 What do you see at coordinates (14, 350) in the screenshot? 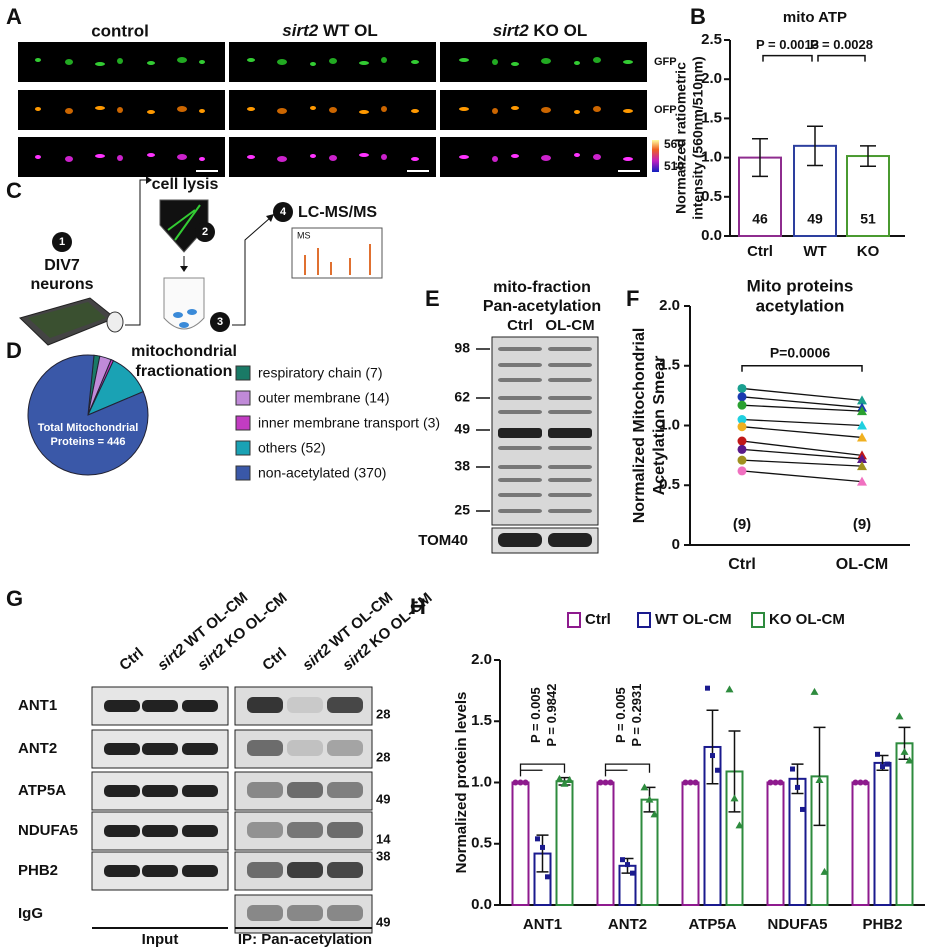
I see `panel-letter: D` at bounding box center [14, 350].